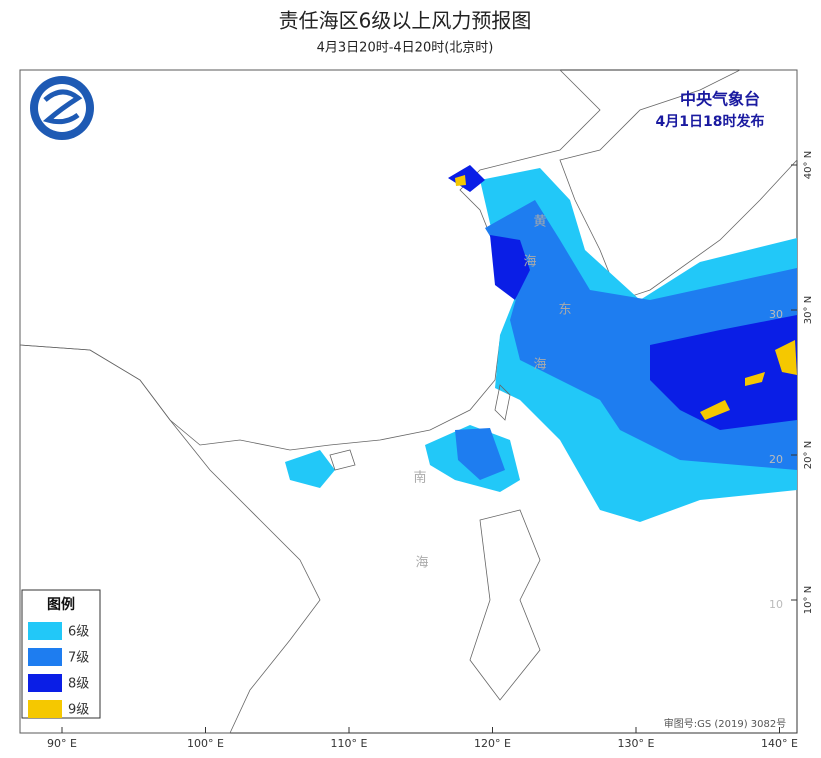 Image resolution: width=821 pixels, height=758 pixels. I want to click on approval: 审图号:GS (2019) 3082号, so click(725, 723).